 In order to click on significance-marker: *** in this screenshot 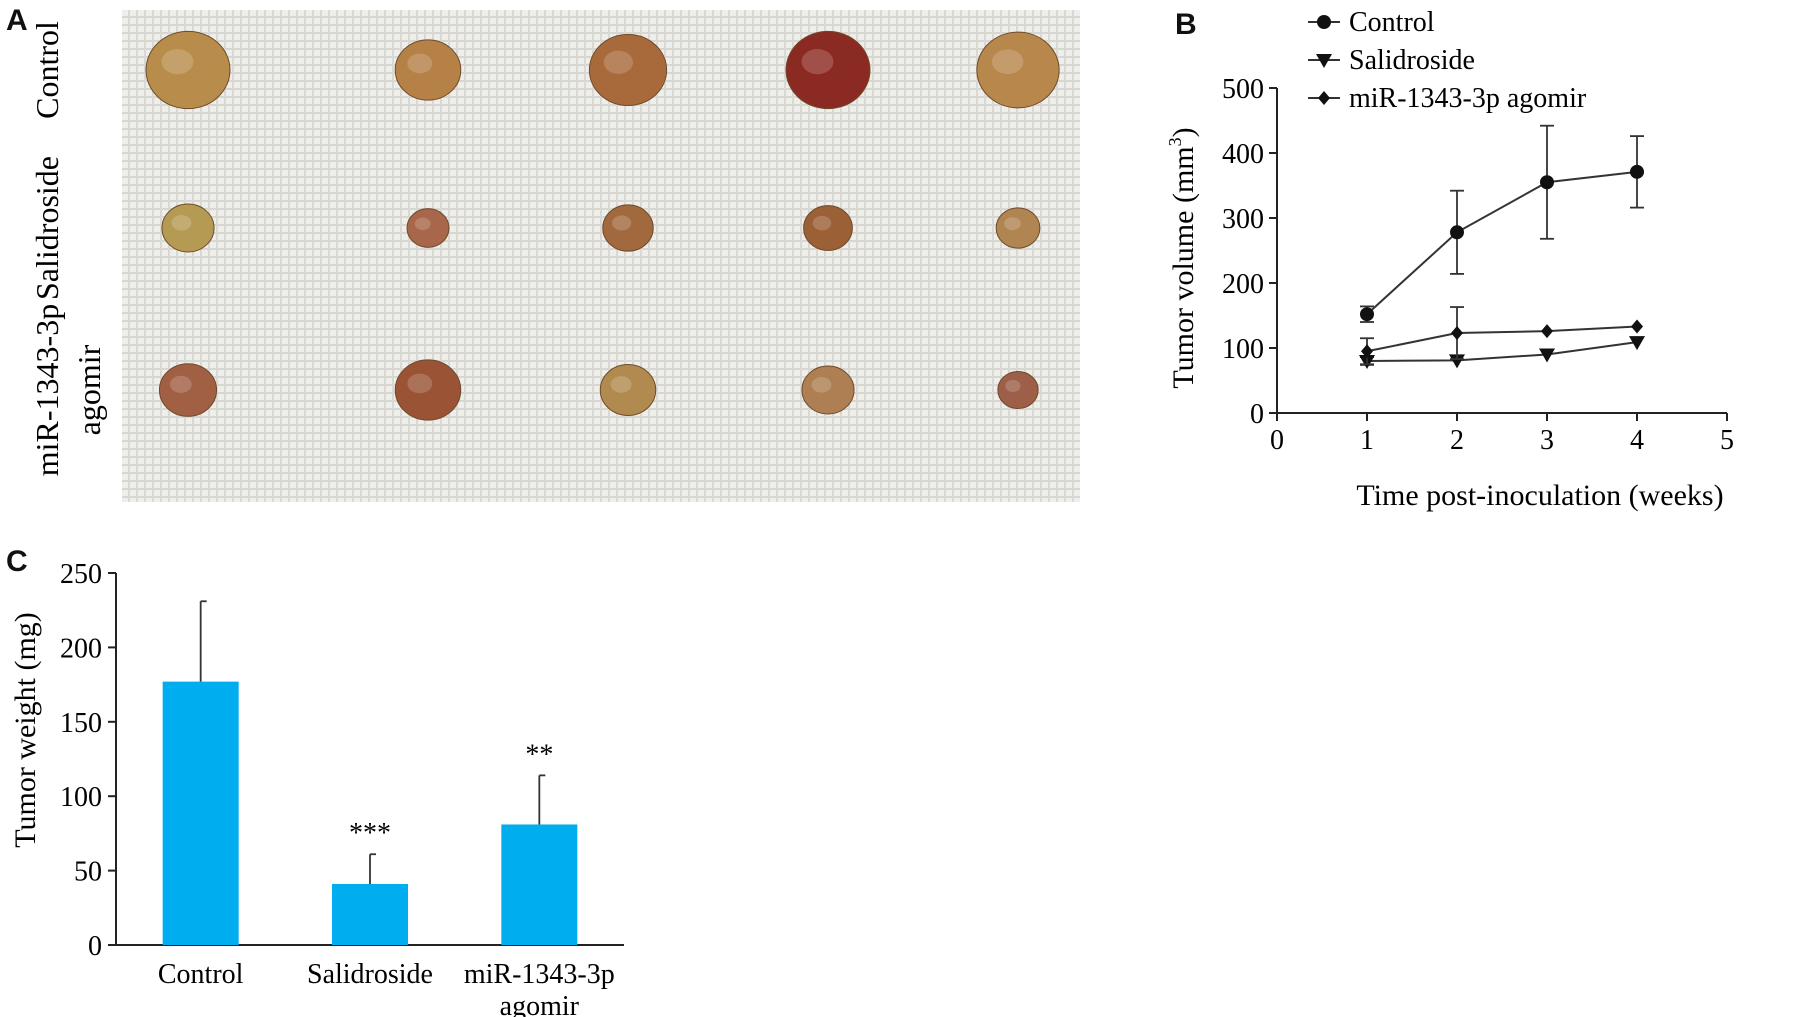, I will do `click(370, 833)`.